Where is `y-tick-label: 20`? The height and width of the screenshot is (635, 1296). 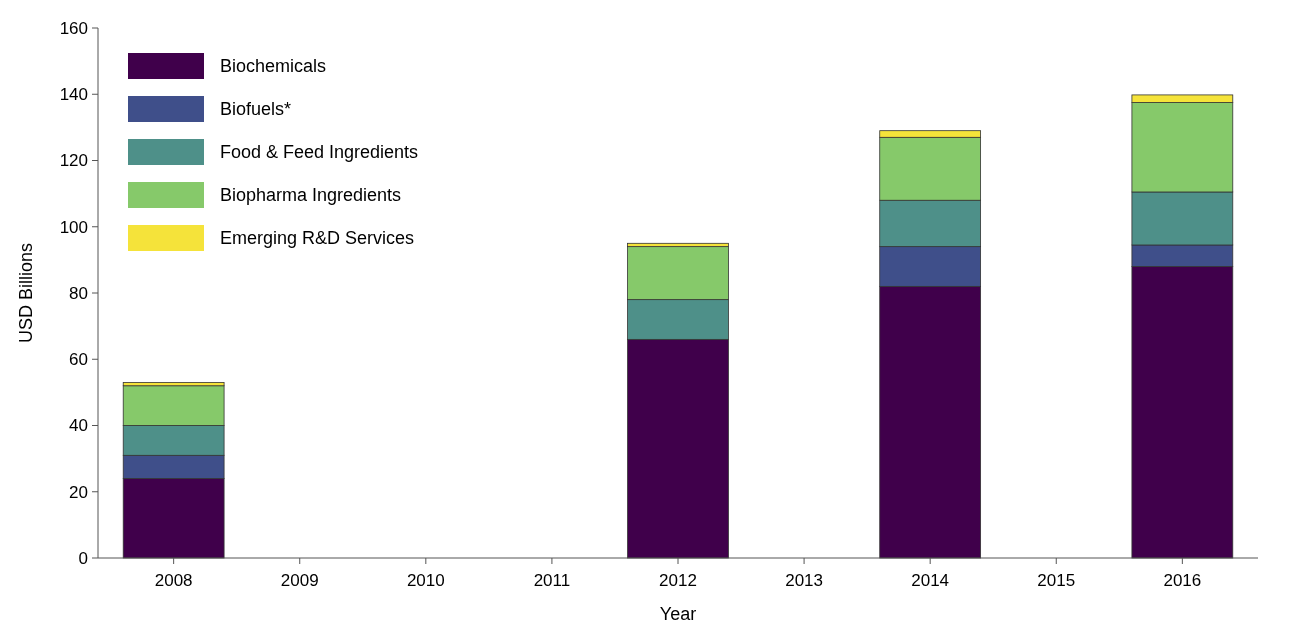 y-tick-label: 20 is located at coordinates (78, 492).